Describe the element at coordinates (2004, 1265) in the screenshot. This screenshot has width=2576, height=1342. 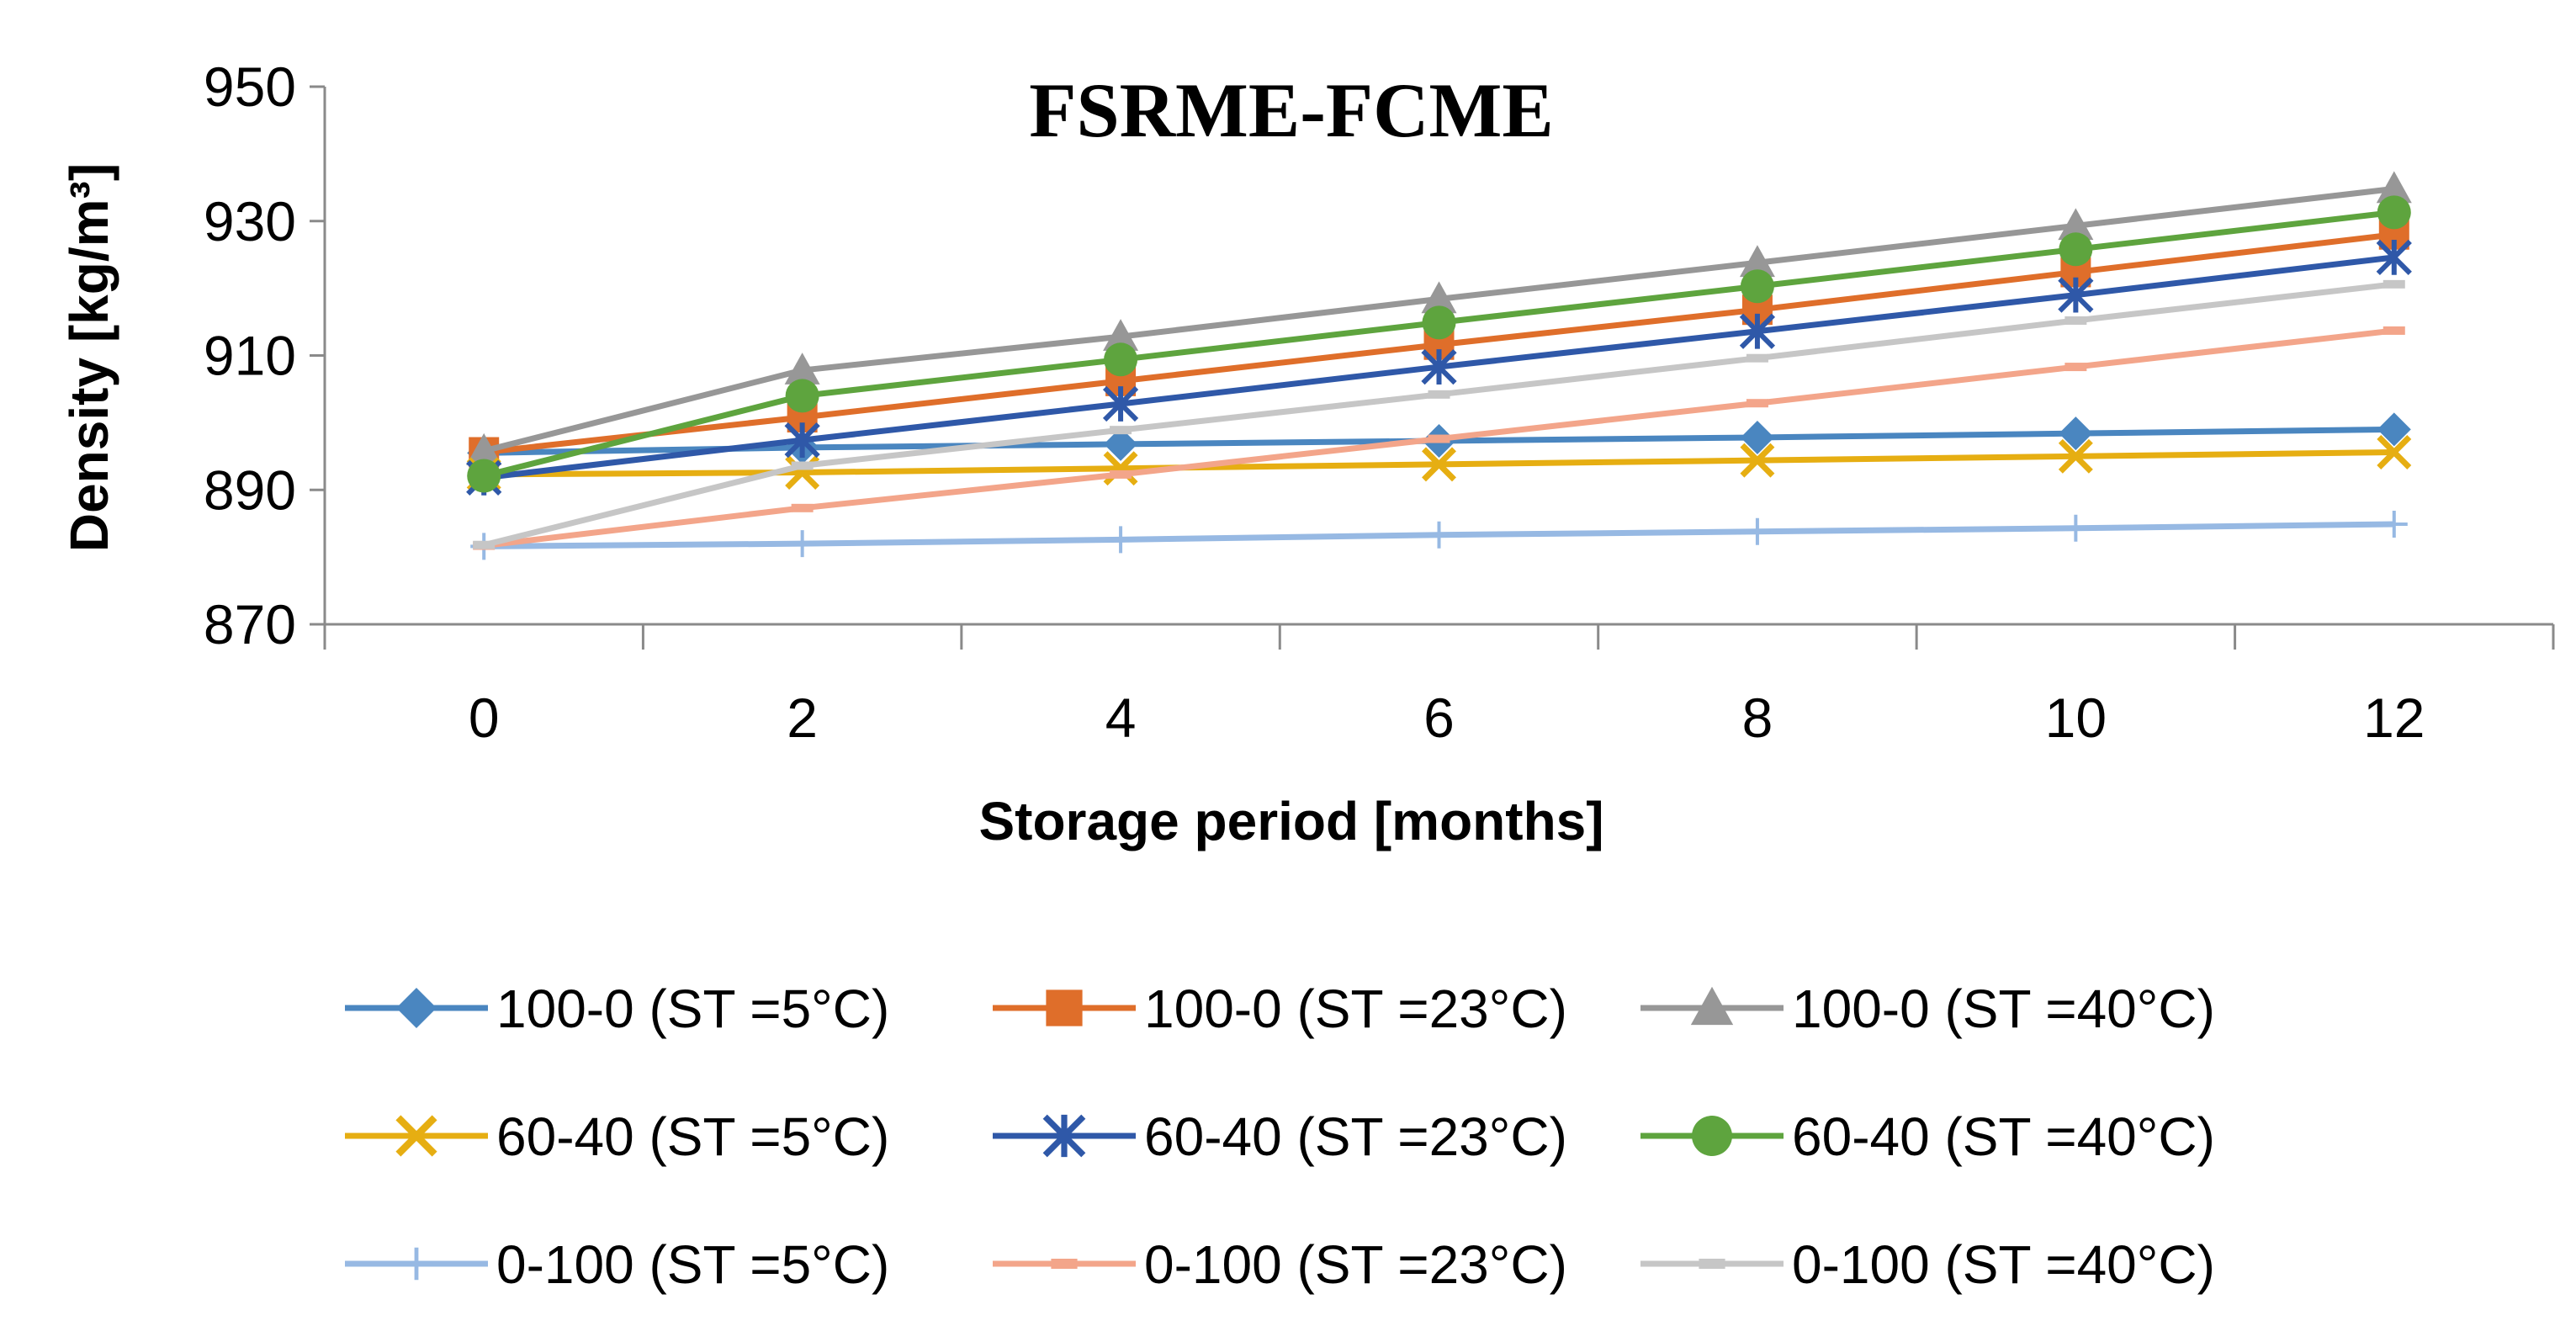
I see `legend-label: 0-100 (ST =40°C)` at that location.